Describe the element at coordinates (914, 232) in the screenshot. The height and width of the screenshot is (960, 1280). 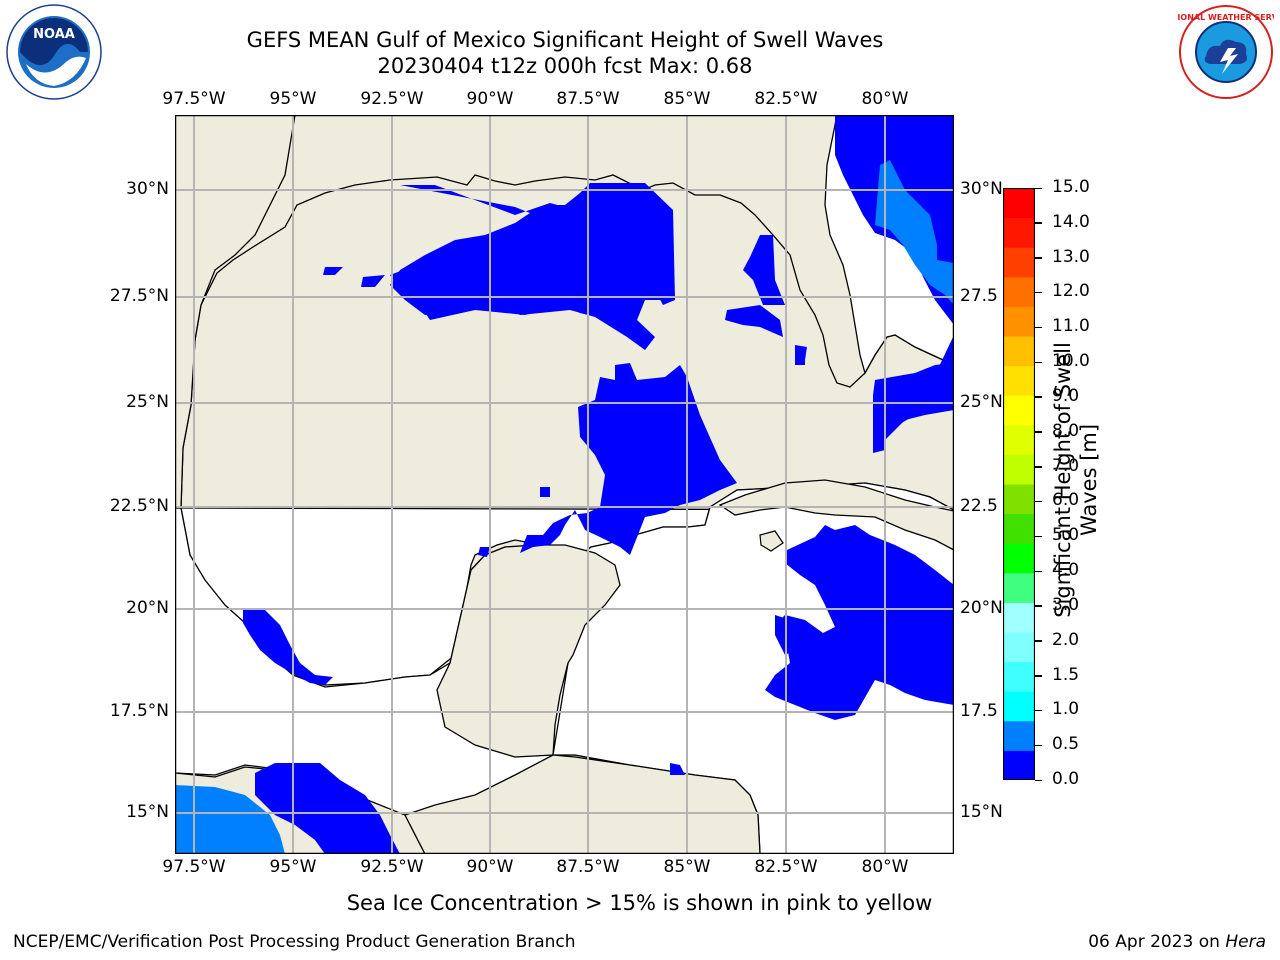
I see `swell-area-atlantic-mid` at that location.